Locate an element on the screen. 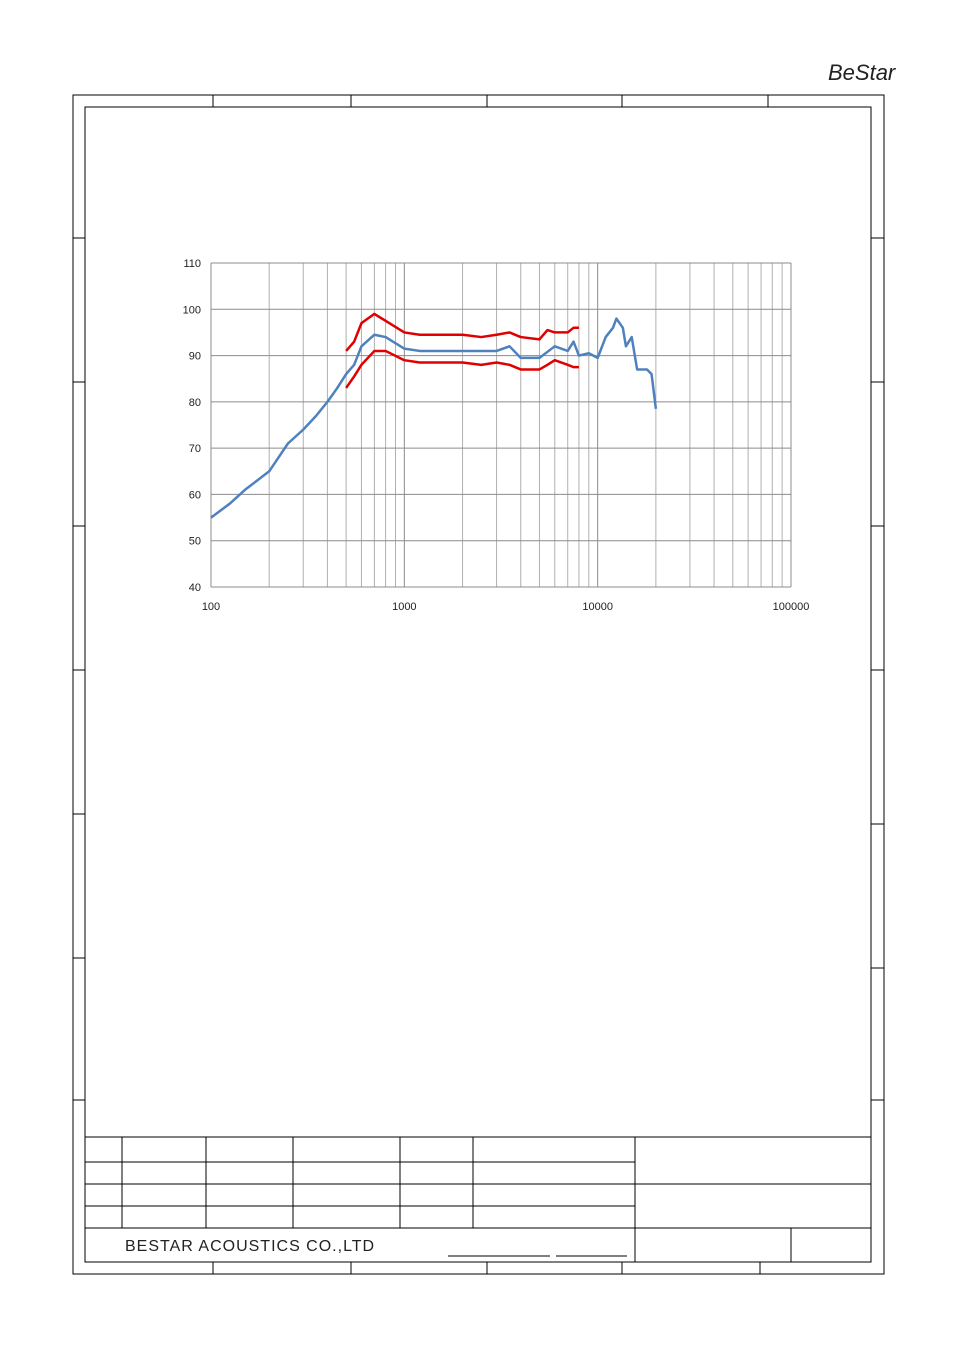  x-tick-label: 100 is located at coordinates (211, 607).